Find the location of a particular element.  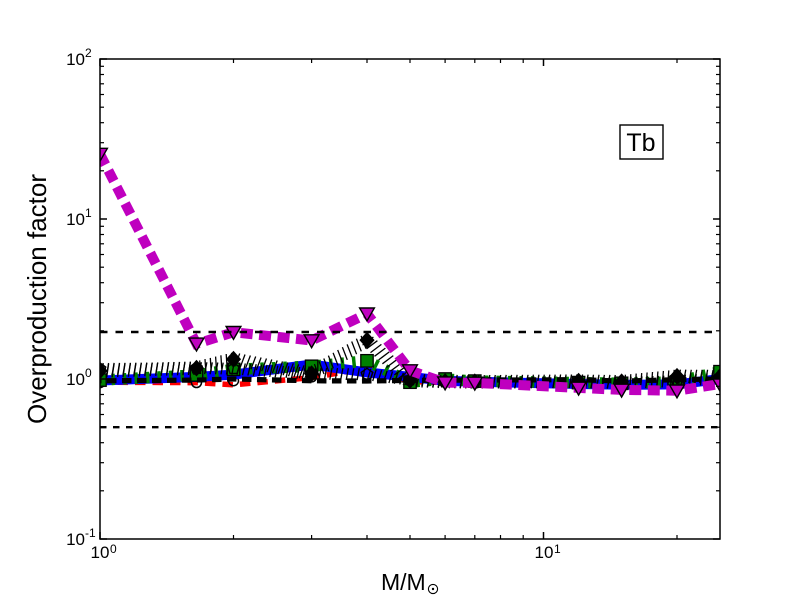

svg-text: M/M is located at coordinates (403, 582).